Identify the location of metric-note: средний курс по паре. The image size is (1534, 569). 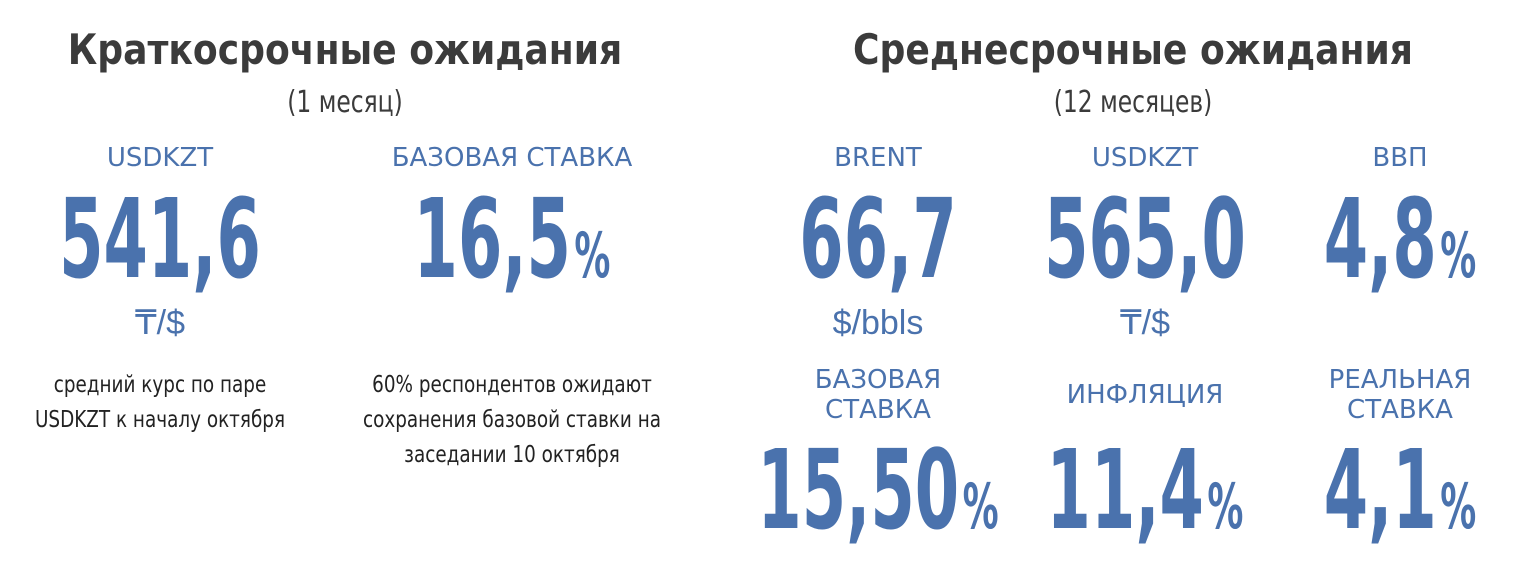
(160, 384).